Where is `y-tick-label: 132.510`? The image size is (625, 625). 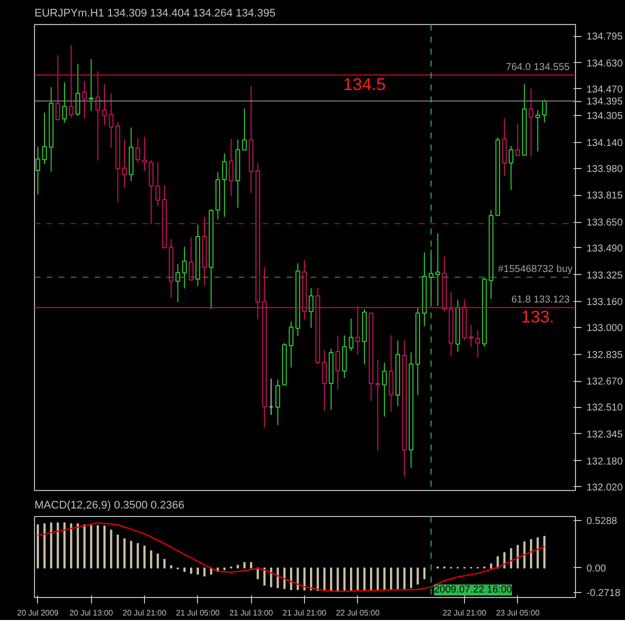
y-tick-label: 132.510 is located at coordinates (605, 408).